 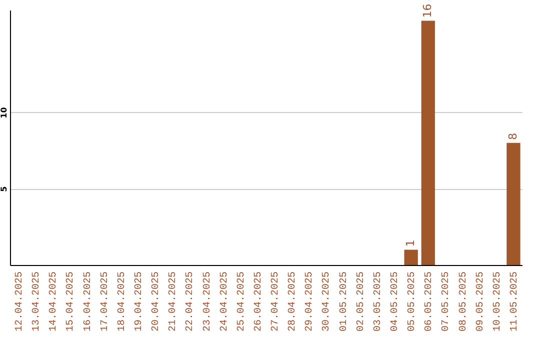 What do you see at coordinates (310, 302) in the screenshot?
I see `x-tick-label: 29.04.2025` at bounding box center [310, 302].